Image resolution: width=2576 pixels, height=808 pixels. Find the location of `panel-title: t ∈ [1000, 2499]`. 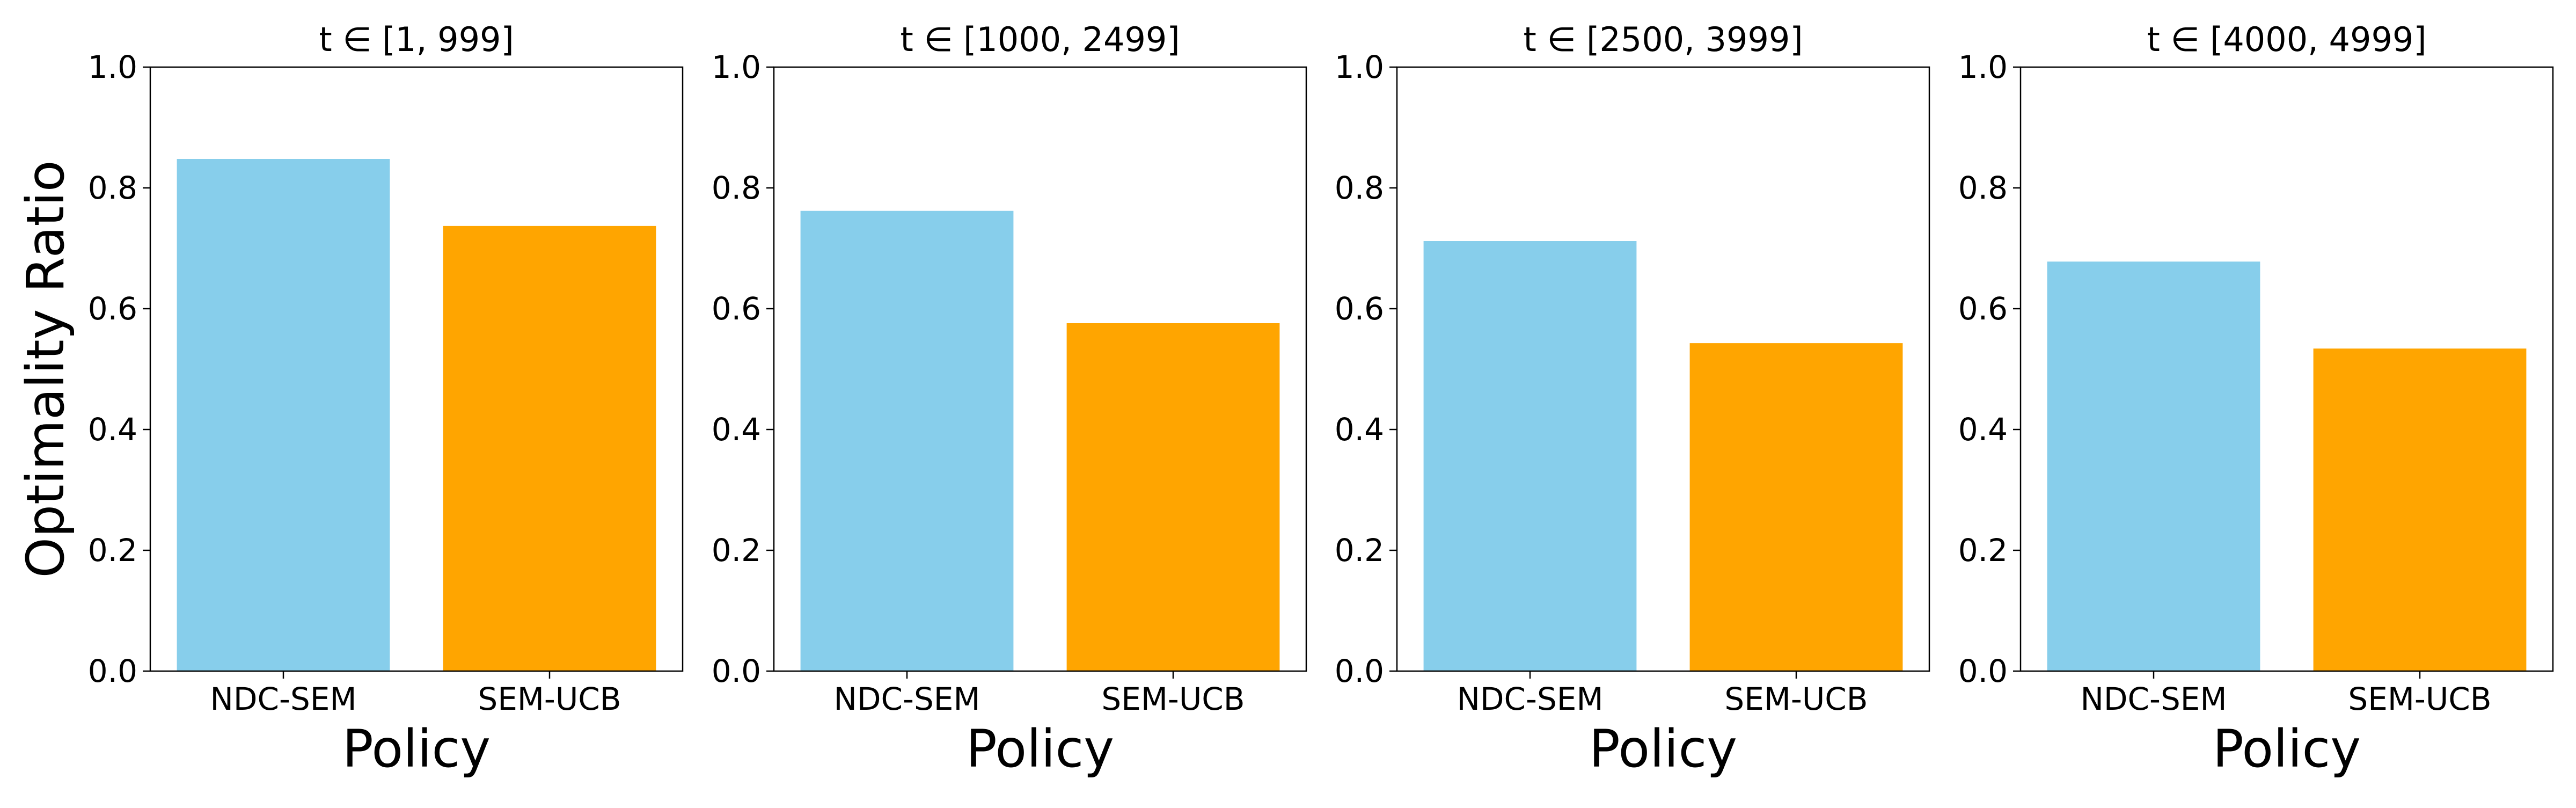

panel-title: t ∈ [1000, 2499] is located at coordinates (1040, 39).